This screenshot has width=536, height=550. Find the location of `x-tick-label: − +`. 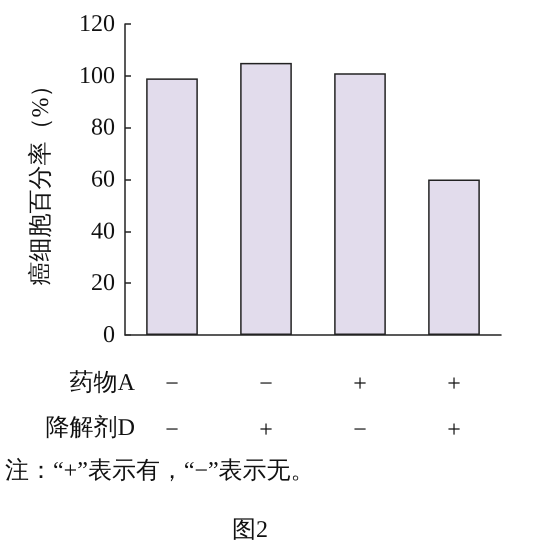

x-tick-label: − + is located at coordinates (266, 407).